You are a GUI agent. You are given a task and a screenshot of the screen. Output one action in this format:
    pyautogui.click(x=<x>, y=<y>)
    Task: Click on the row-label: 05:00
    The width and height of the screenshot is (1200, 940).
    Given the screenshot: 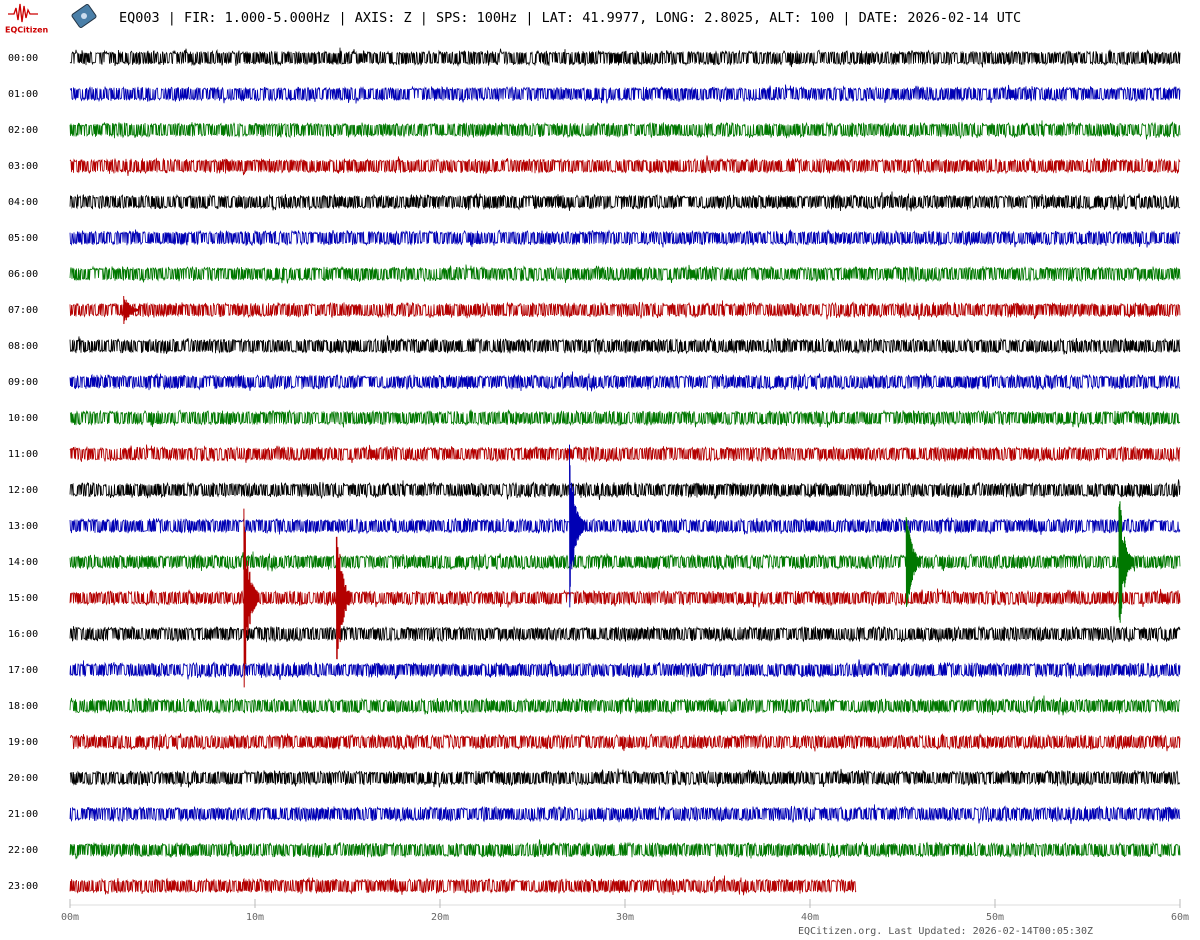 What is the action you would take?
    pyautogui.click(x=23, y=238)
    